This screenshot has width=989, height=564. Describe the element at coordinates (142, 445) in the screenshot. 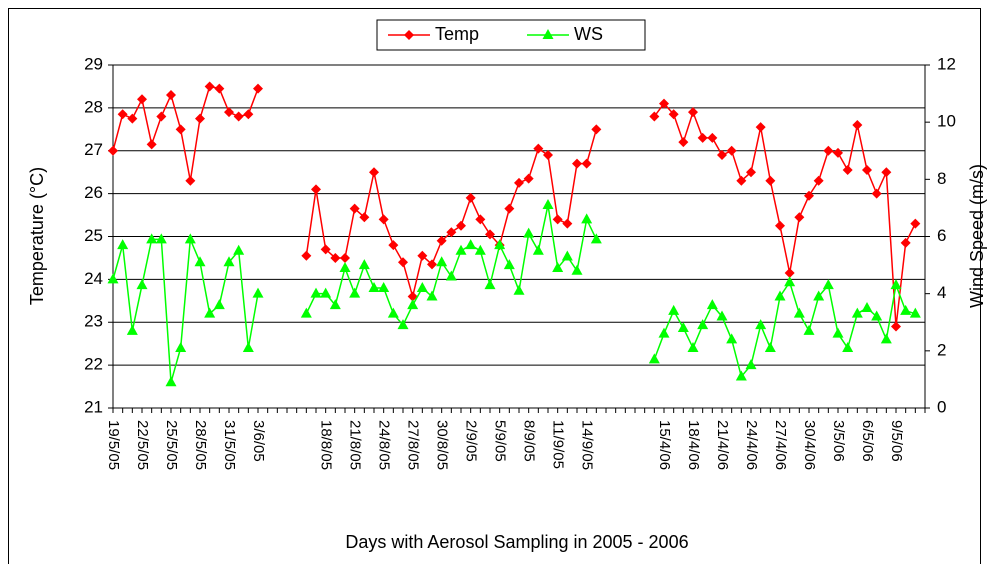

I see `x-tick-label: 22/5/05` at that location.